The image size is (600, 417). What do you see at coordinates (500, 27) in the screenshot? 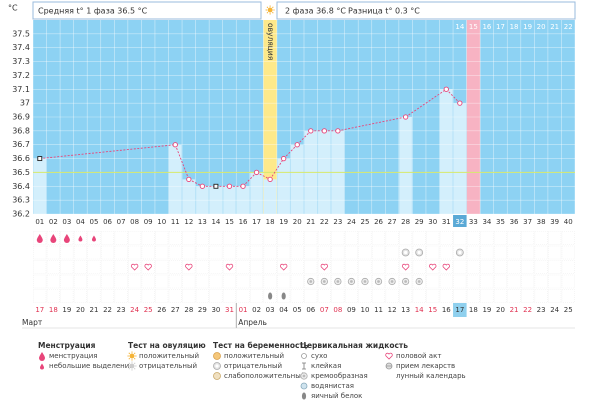
I see `days-after-ovulation: 17` at bounding box center [500, 27].